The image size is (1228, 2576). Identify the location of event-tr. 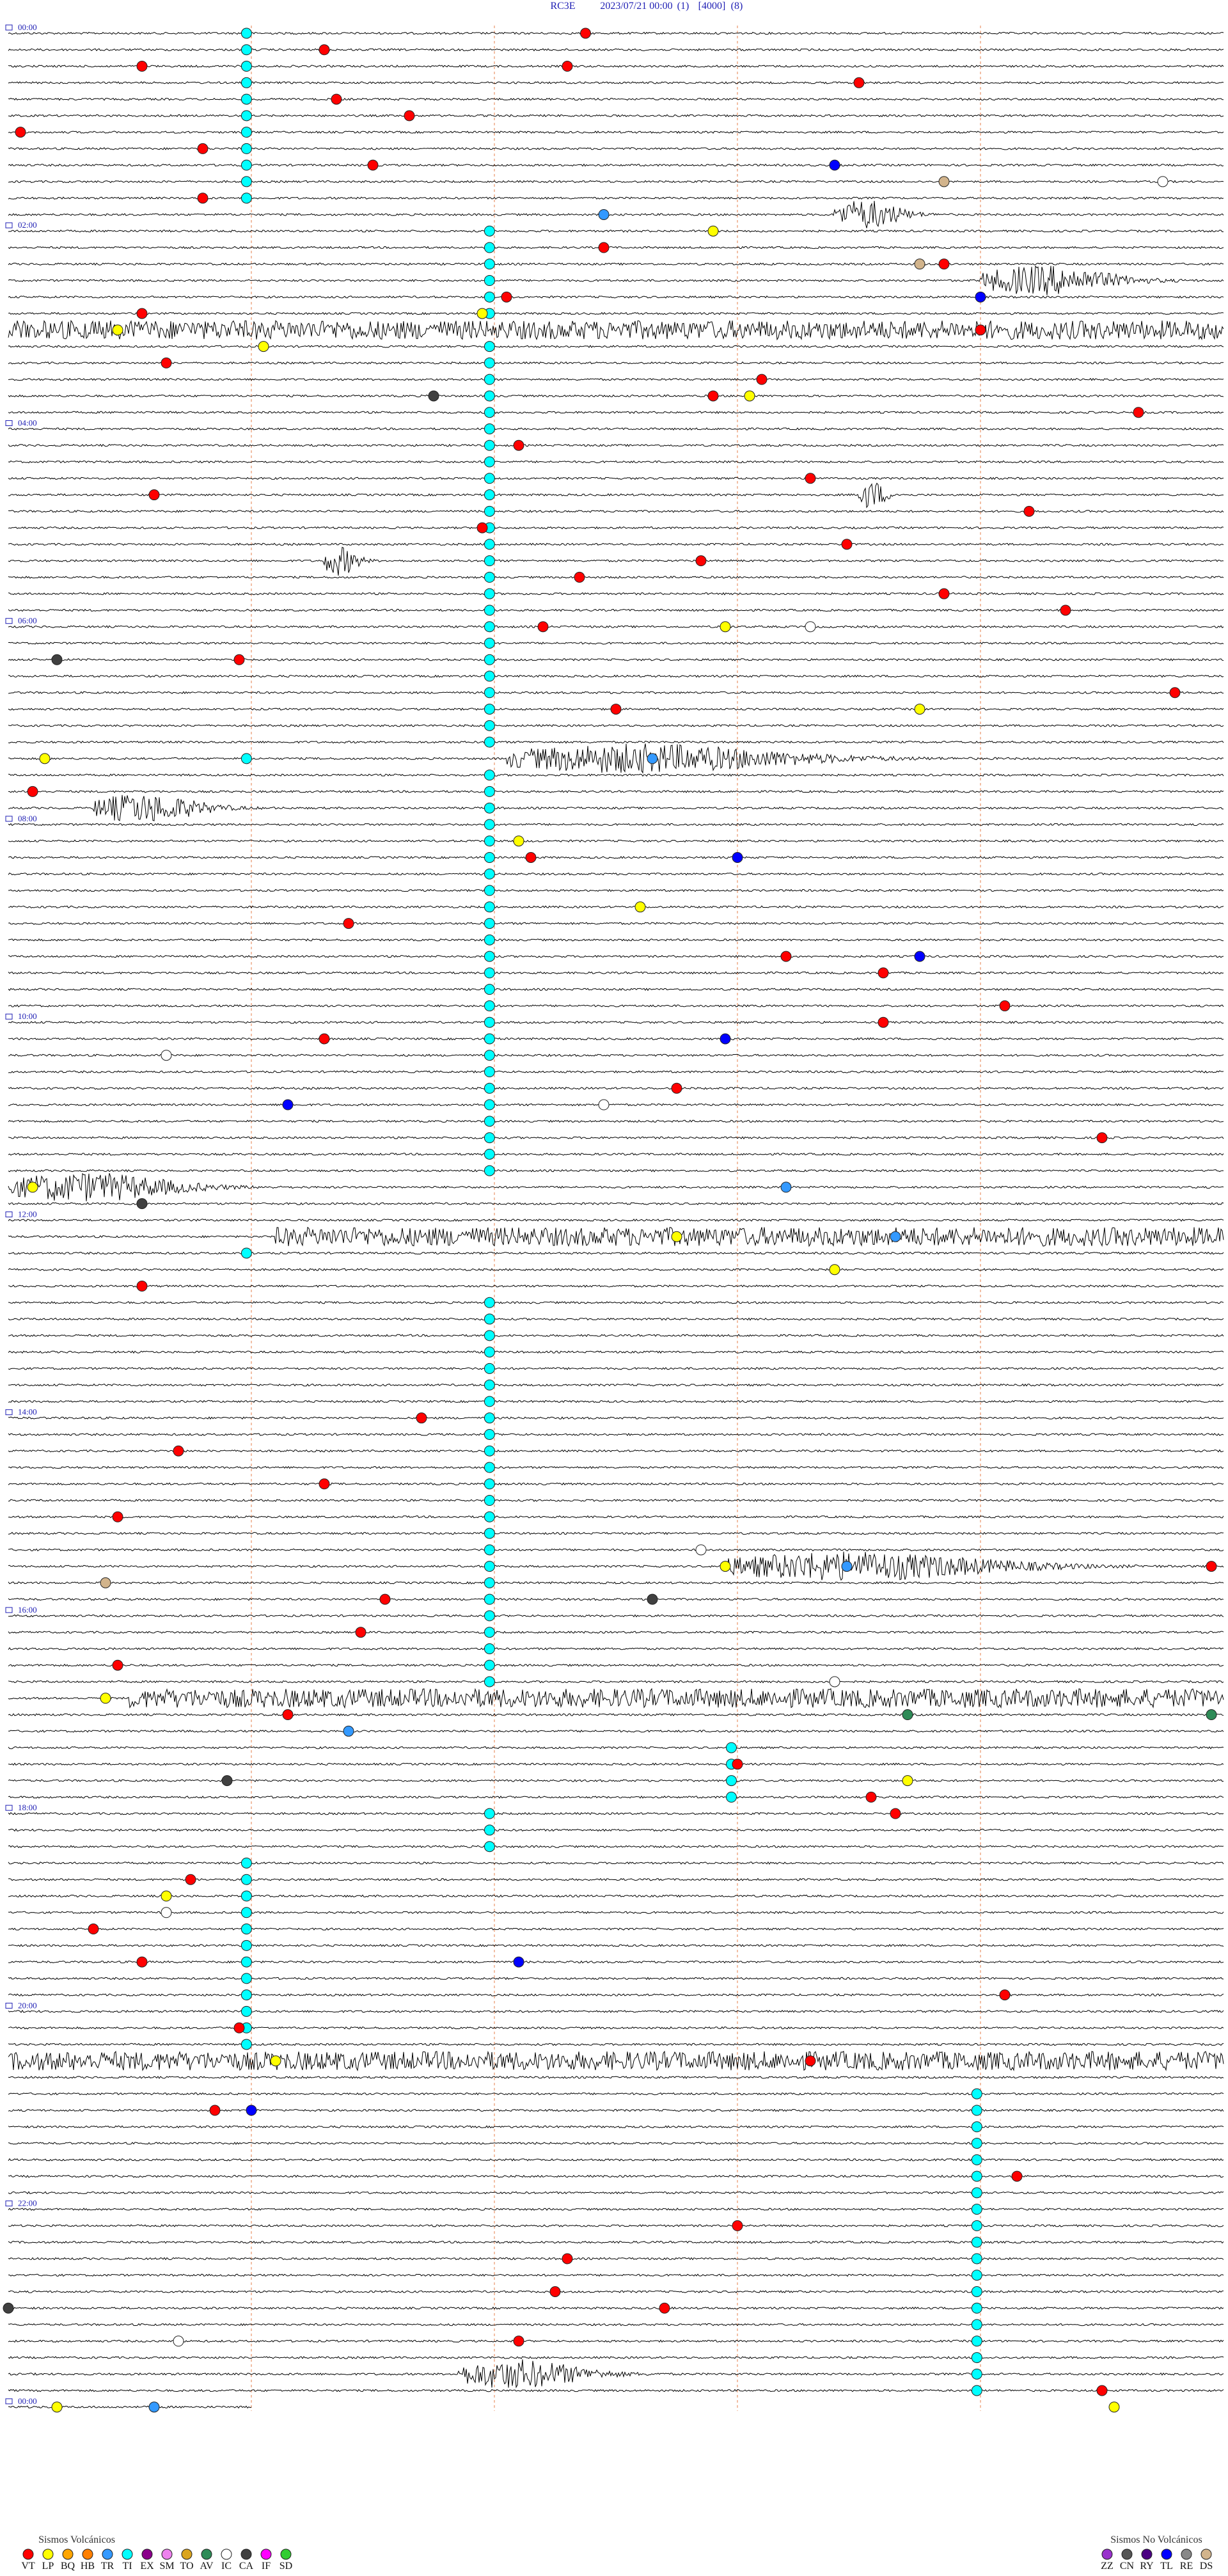
(348, 1731).